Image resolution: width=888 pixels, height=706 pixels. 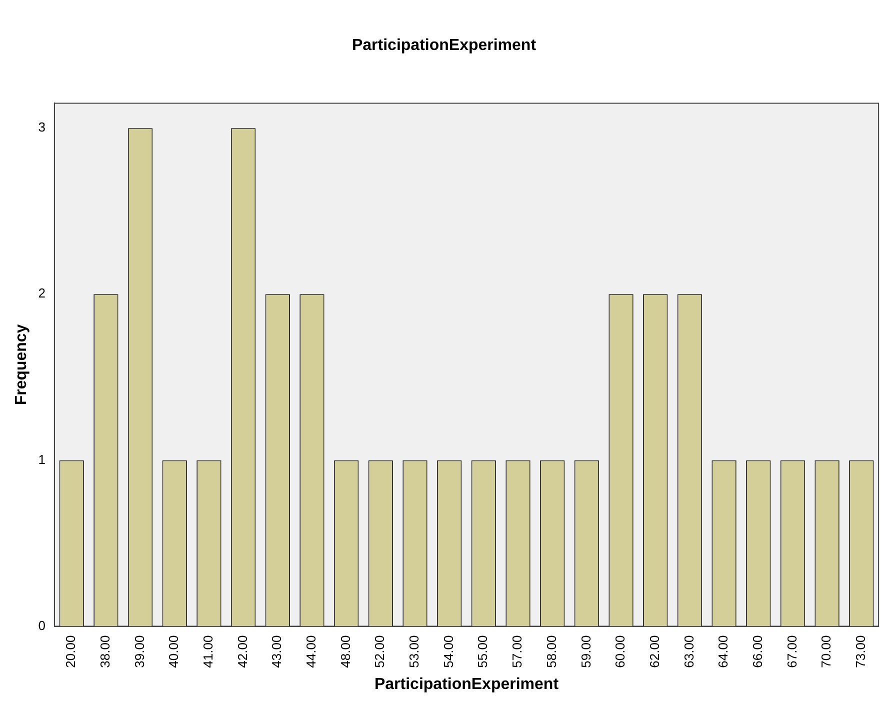 I want to click on x-axis-title: ParticipationExperiment, so click(x=467, y=684).